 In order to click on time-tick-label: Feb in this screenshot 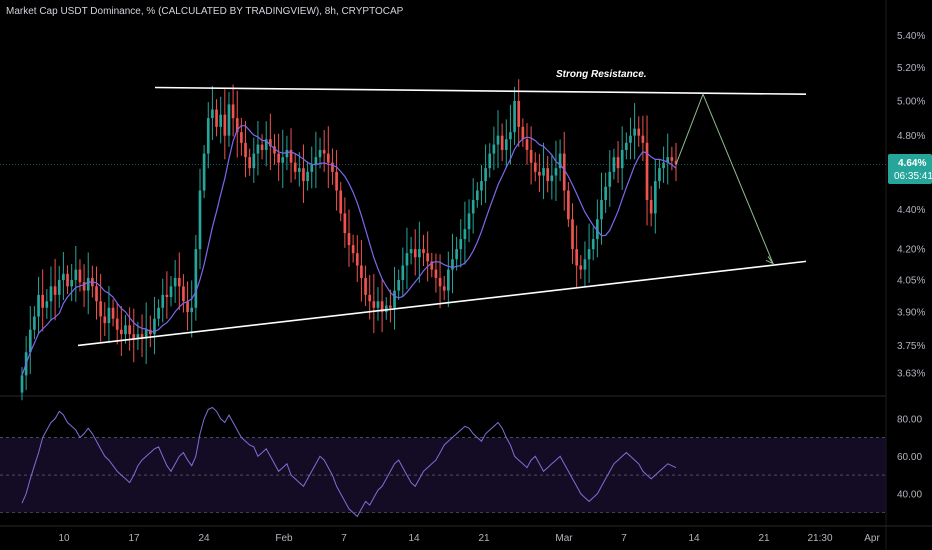, I will do `click(284, 538)`.